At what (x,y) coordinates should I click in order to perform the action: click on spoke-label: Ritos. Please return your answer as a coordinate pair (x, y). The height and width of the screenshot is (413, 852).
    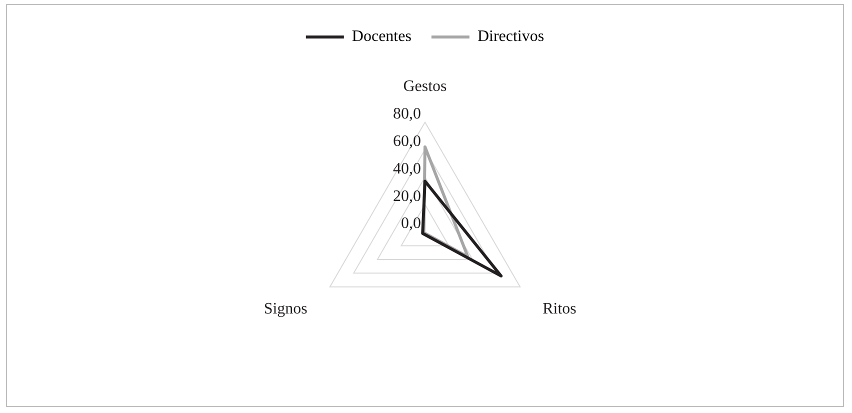
    Looking at the image, I should click on (559, 309).